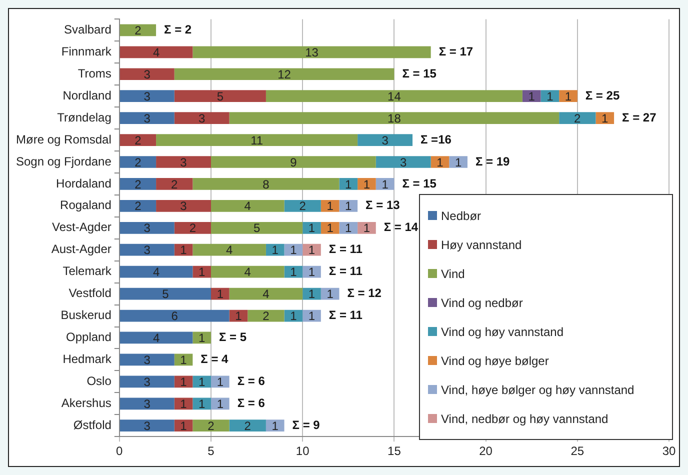  What do you see at coordinates (84, 117) in the screenshot?
I see `y-tick-label: Trøndelag` at bounding box center [84, 117].